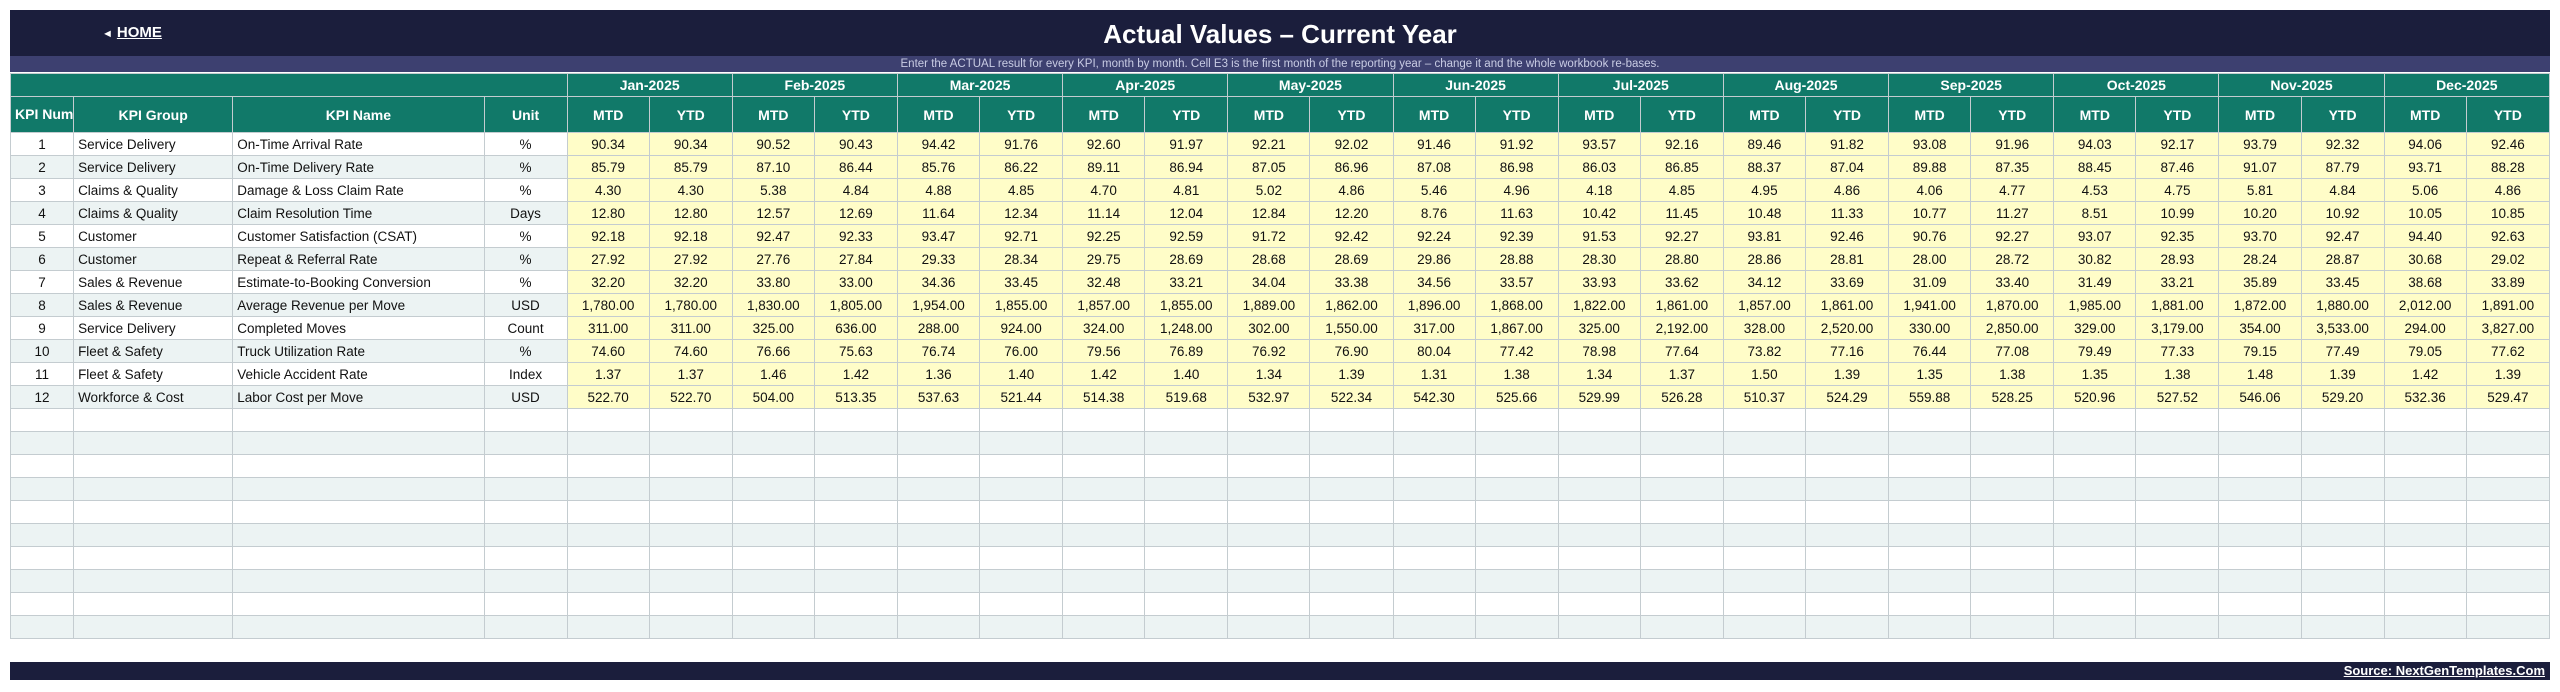 The width and height of the screenshot is (2560, 692). What do you see at coordinates (2342, 213) in the screenshot?
I see `ytd-value-cell: 10.92` at bounding box center [2342, 213].